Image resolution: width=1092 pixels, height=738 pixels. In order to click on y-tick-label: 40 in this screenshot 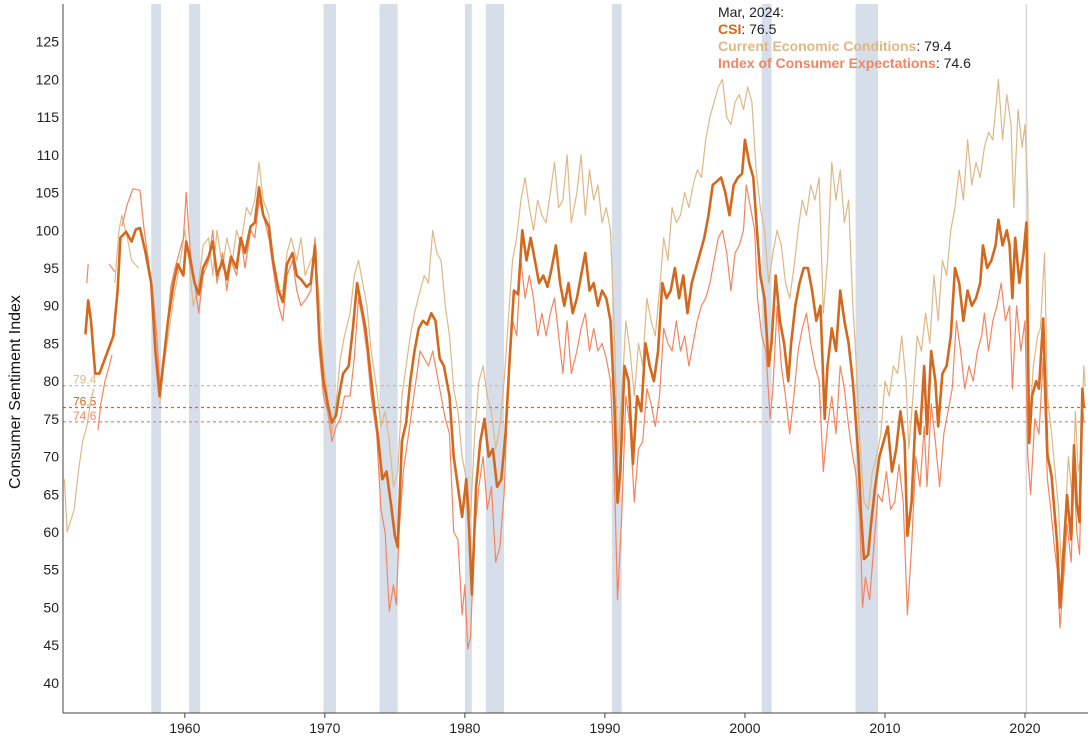, I will do `click(51, 683)`.